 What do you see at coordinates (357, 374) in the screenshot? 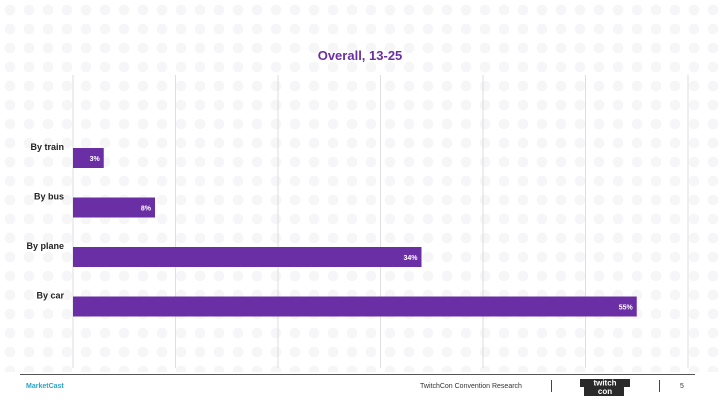
I see `footer-divider` at bounding box center [357, 374].